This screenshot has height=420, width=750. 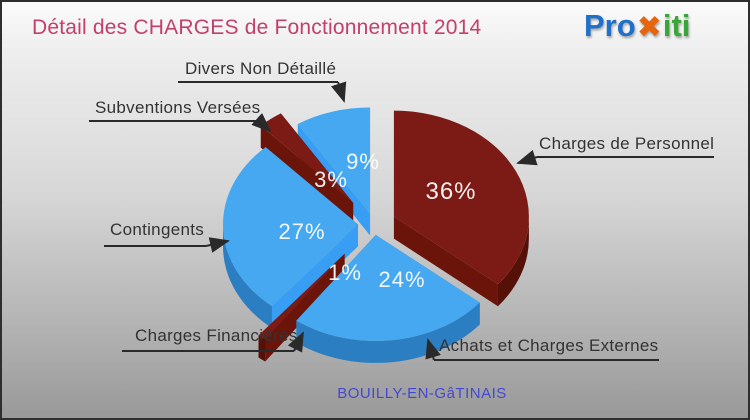 I want to click on leader-line-subventions-vers-es, so click(x=261, y=122).